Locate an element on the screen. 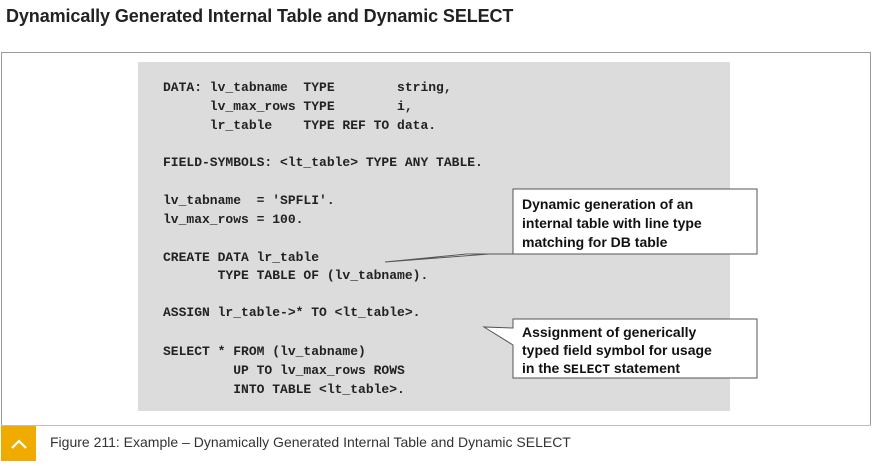 The height and width of the screenshot is (465, 874). code-line: CREATE DATA lr_table is located at coordinates (241, 257).